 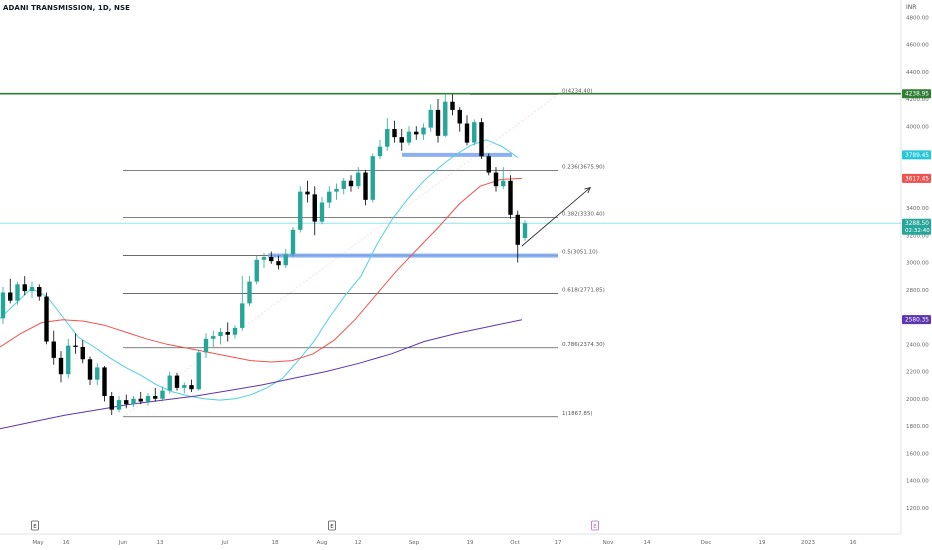 What do you see at coordinates (67, 8) in the screenshot?
I see `chart-title: ADANI TRANSMISSION, 1D, NSE` at bounding box center [67, 8].